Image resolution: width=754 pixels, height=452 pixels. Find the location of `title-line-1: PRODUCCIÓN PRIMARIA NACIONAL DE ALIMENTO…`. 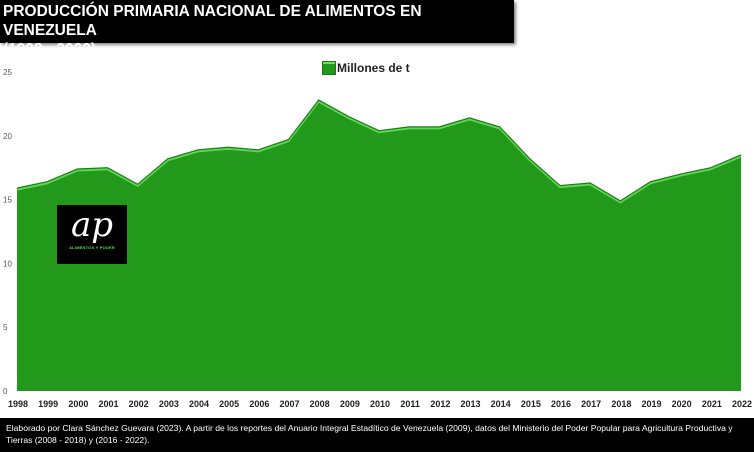

title-line-1: PRODUCCIÓN PRIMARIA NACIONAL DE ALIMENTO… is located at coordinates (212, 21).